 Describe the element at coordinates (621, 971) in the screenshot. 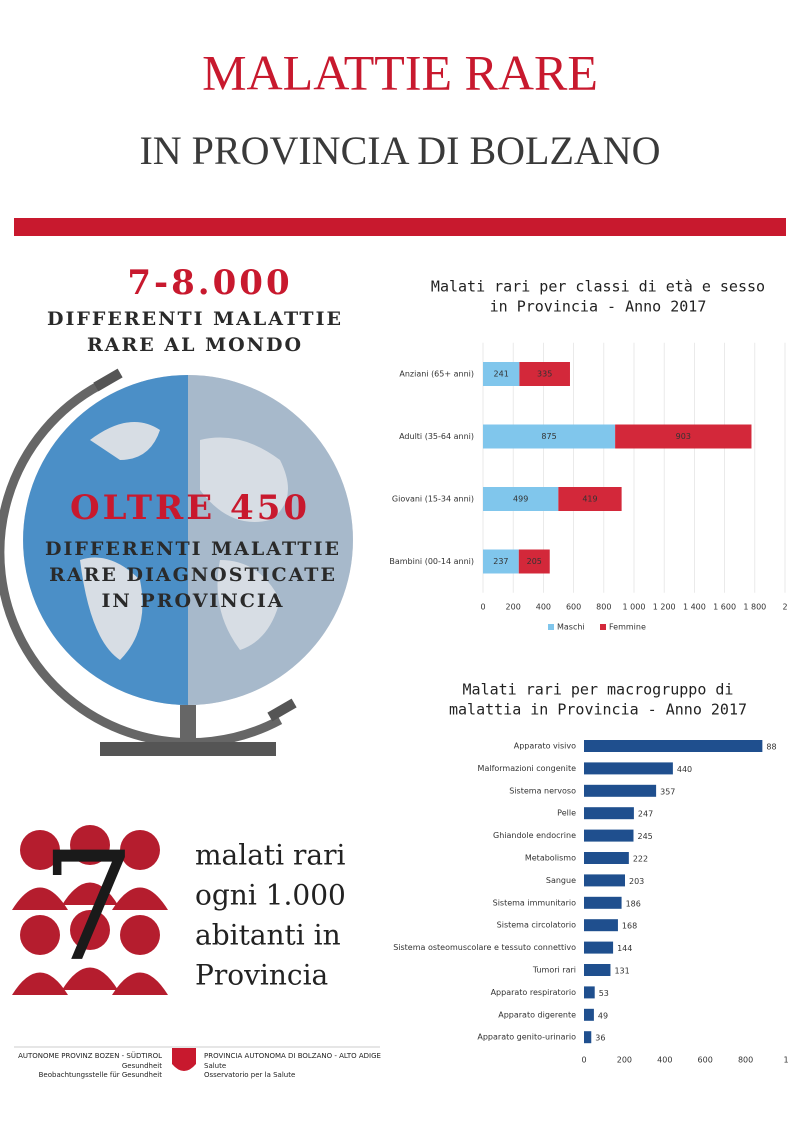

I see `value-label: 131` at that location.